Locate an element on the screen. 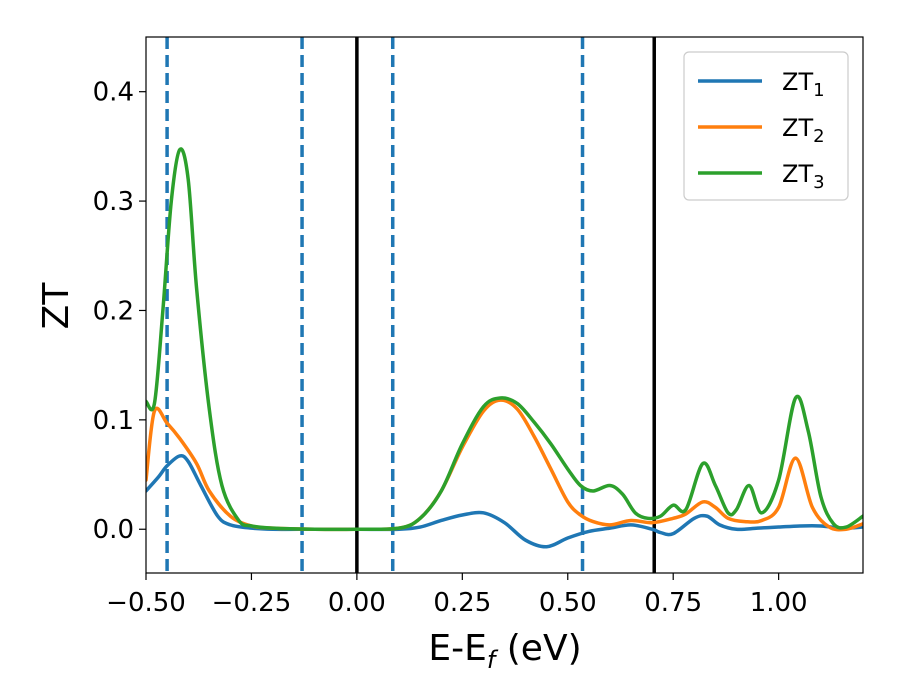  y-tick-label: 0.4 is located at coordinates (113, 93).